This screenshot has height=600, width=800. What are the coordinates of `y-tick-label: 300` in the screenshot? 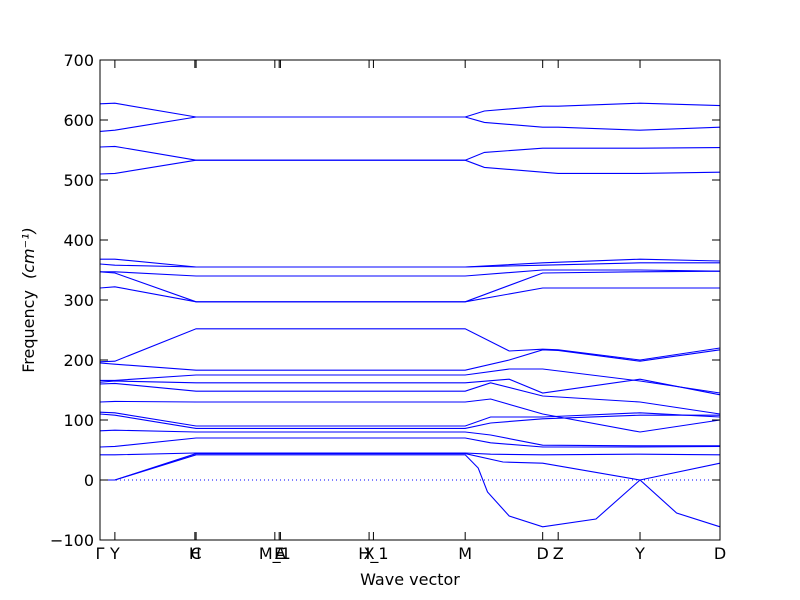 It's located at (78, 300).